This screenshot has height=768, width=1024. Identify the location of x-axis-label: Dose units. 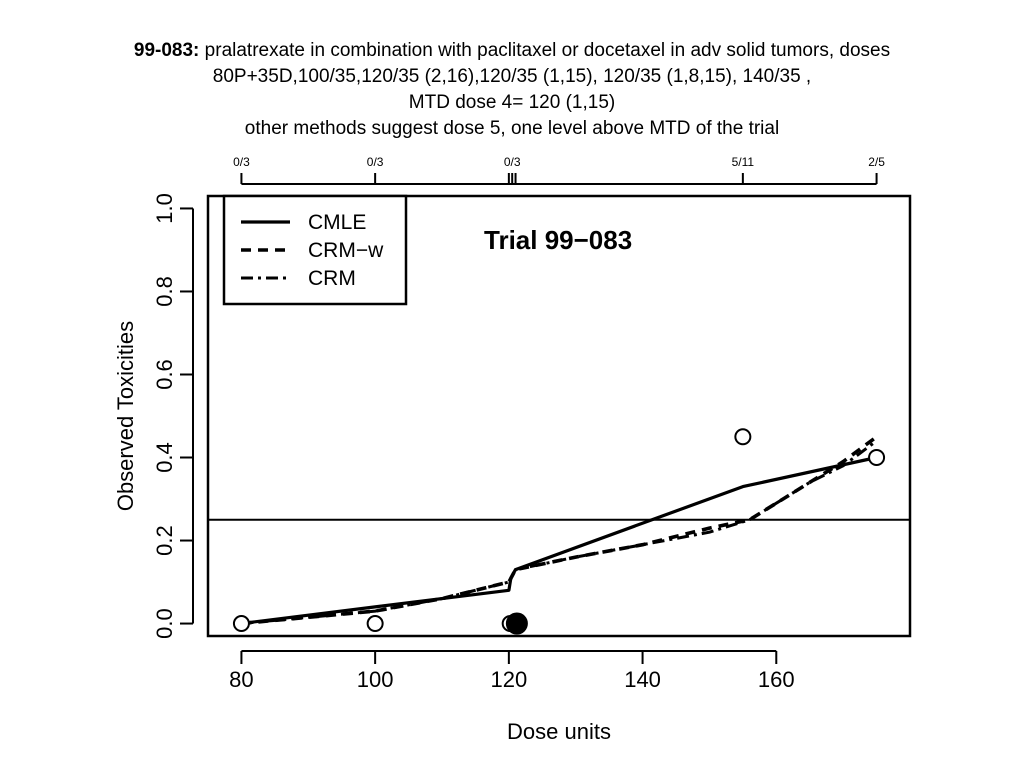
(559, 731).